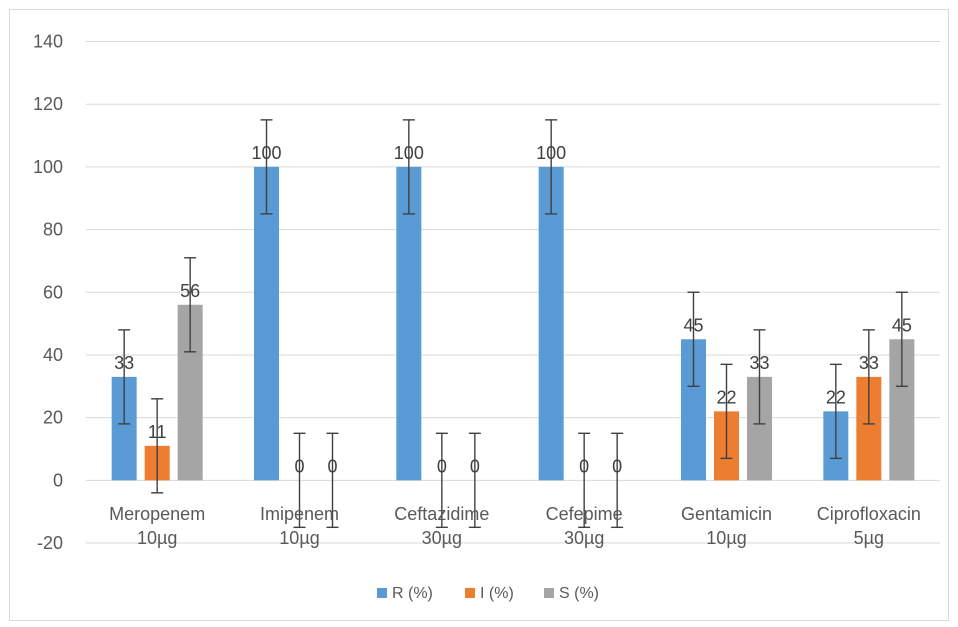 This screenshot has width=958, height=627. I want to click on x-tick-label: Meropenem 10µg, so click(157, 526).